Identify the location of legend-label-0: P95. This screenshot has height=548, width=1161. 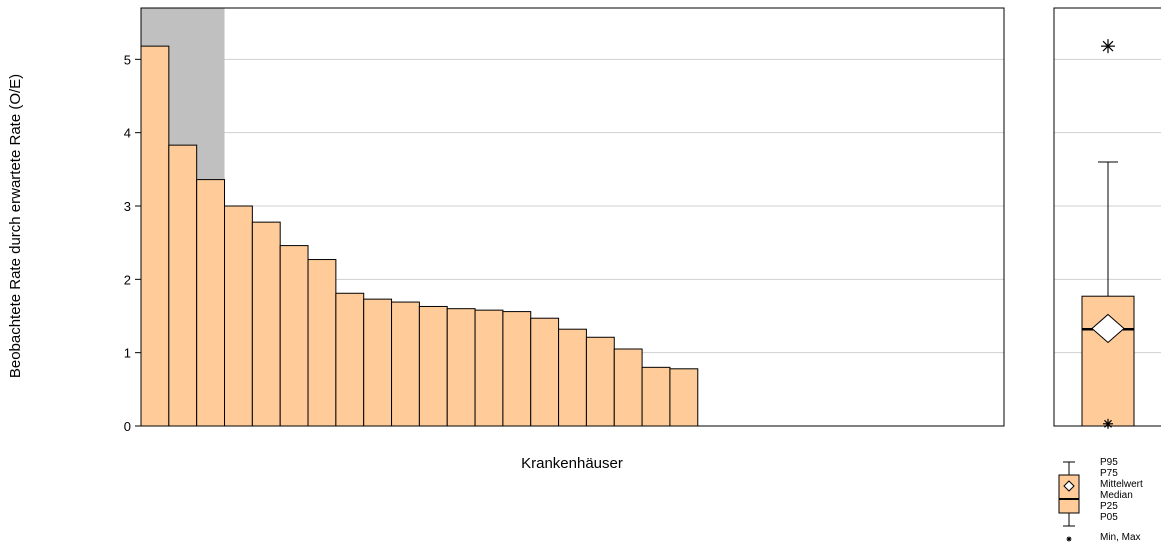
(1109, 462).